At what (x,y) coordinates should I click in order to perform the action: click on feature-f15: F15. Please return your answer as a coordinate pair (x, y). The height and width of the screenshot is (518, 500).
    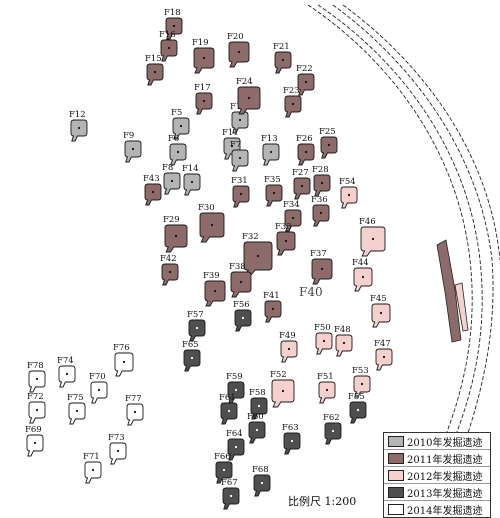
    Looking at the image, I should click on (154, 70).